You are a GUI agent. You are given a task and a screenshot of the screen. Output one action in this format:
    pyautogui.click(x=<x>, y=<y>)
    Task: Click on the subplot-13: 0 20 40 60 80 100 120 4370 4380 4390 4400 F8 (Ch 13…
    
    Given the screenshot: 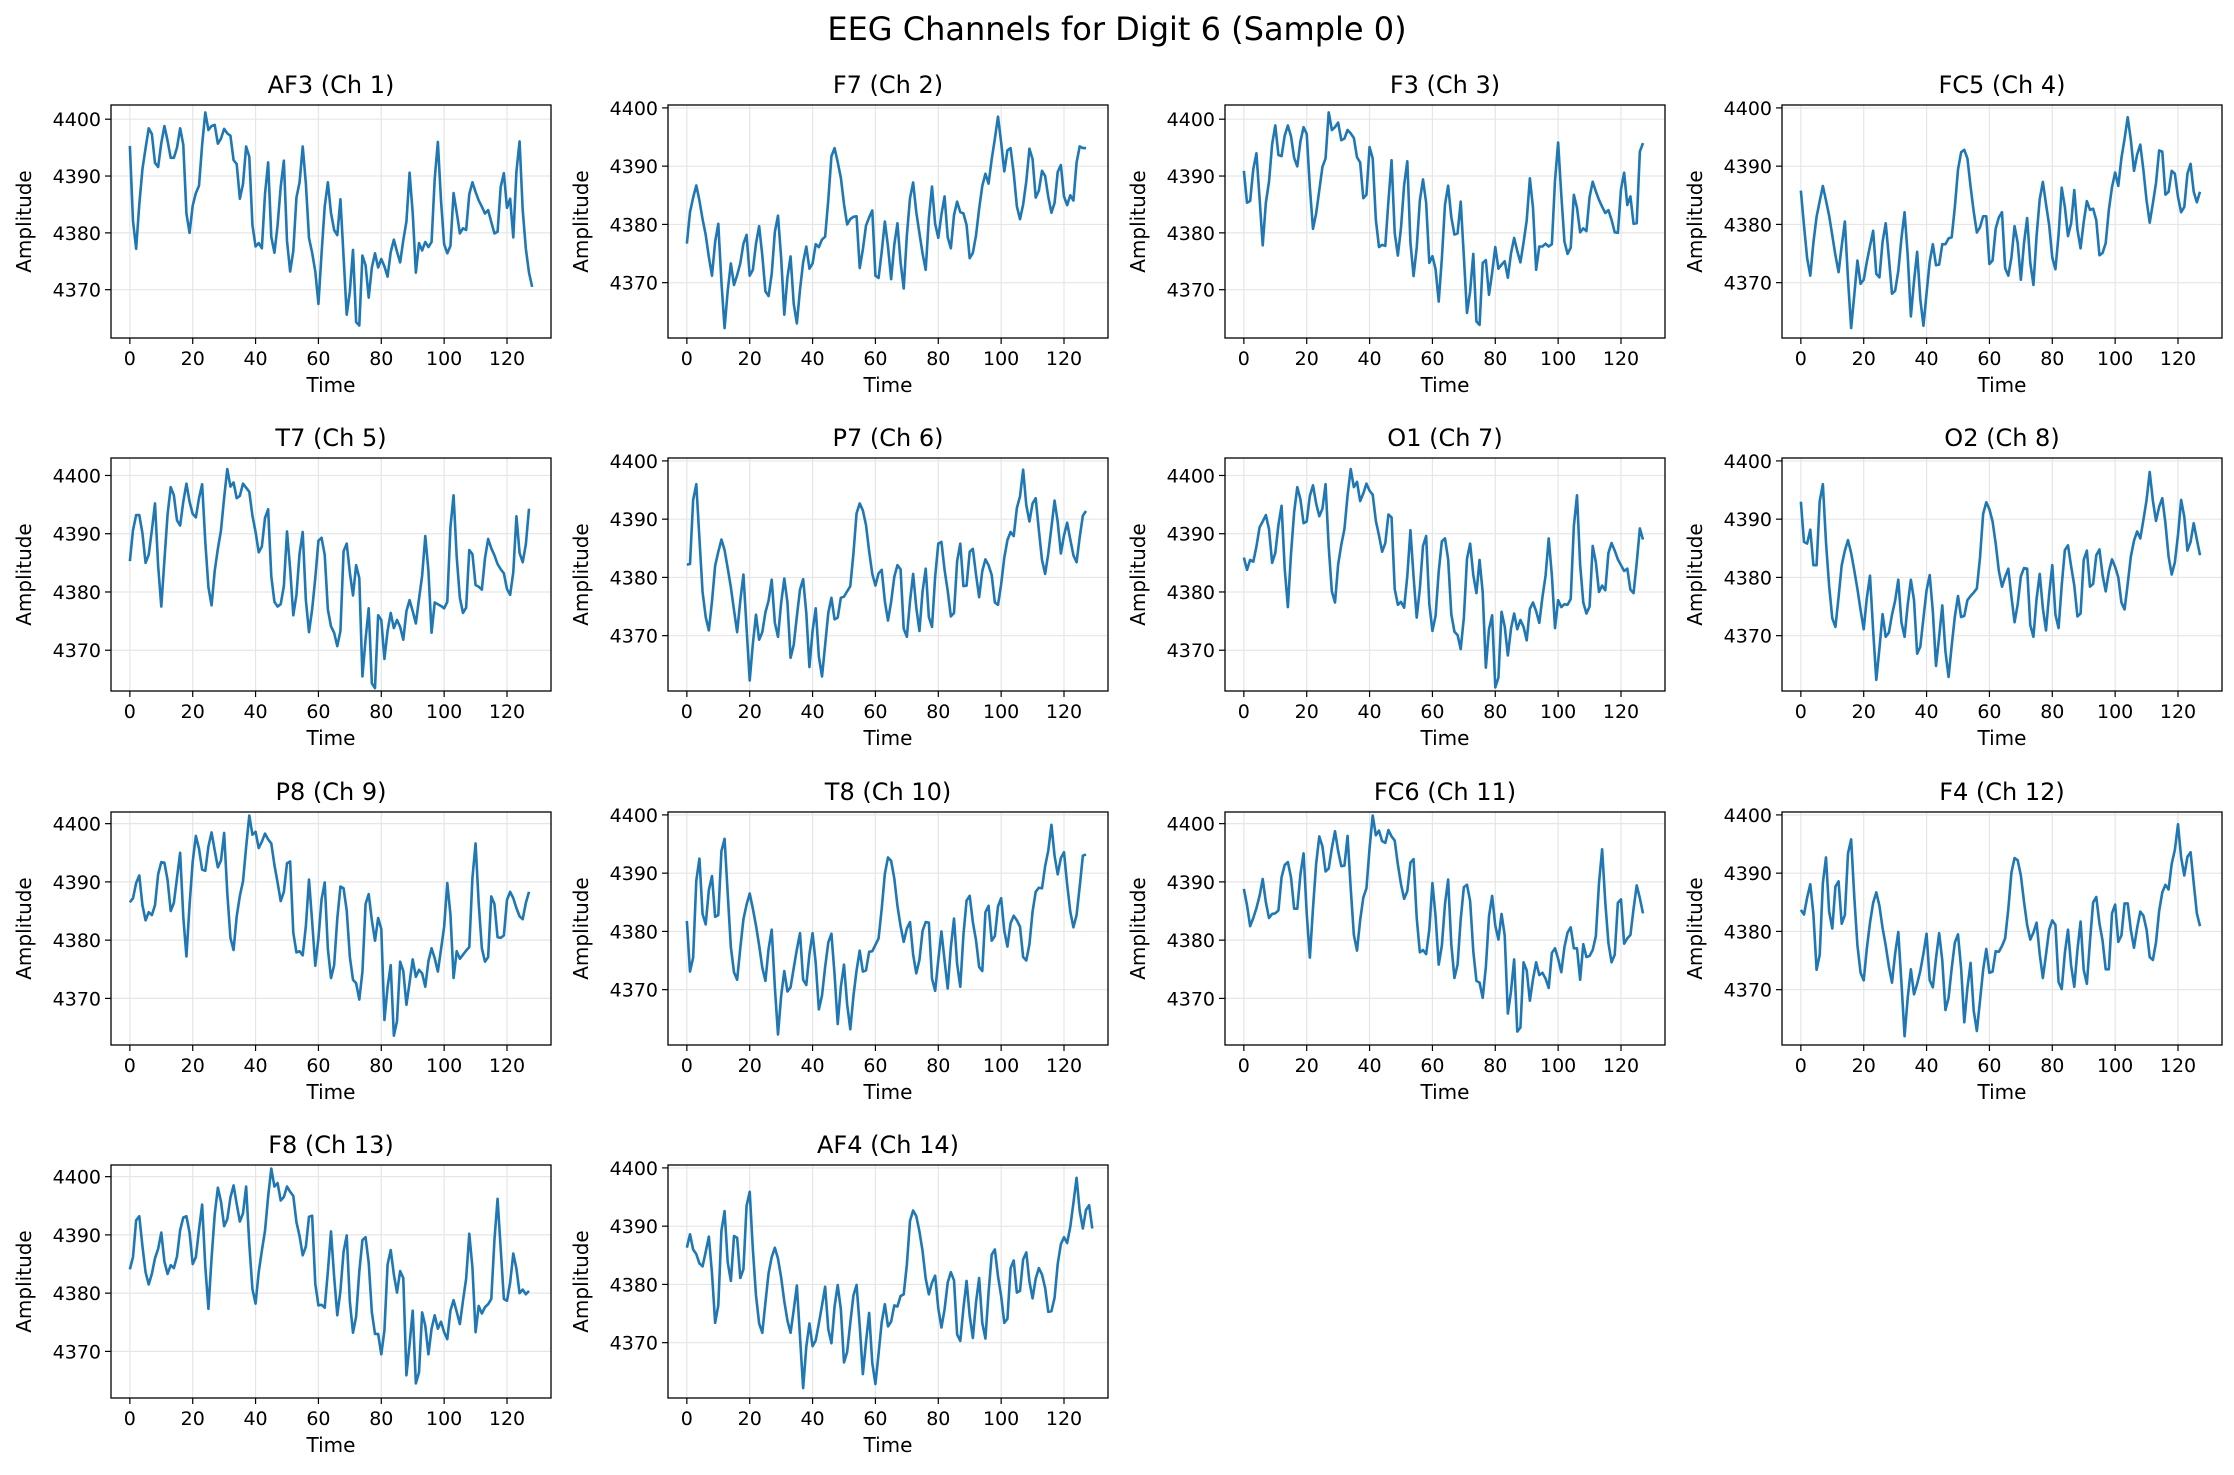 What is the action you would take?
    pyautogui.click(x=282, y=1294)
    